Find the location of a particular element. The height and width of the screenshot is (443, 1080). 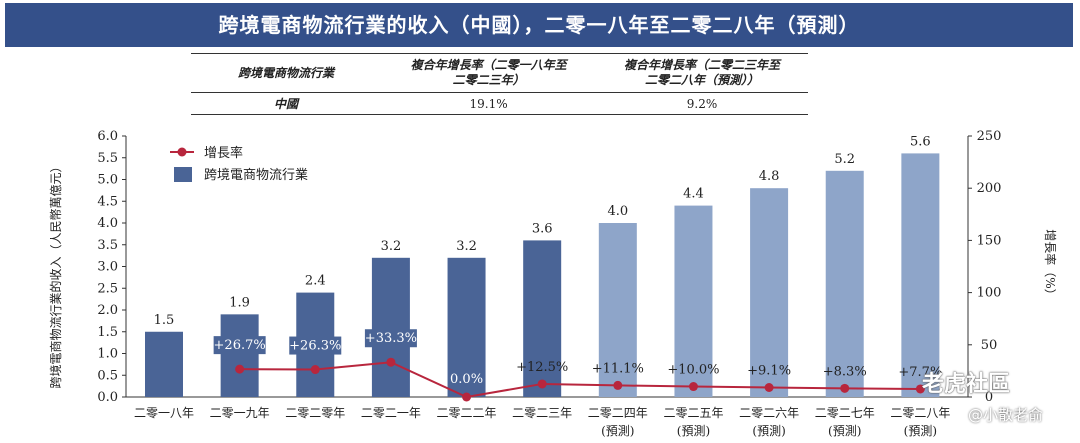

x-tick-label: 二零二六年 is located at coordinates (769, 413).